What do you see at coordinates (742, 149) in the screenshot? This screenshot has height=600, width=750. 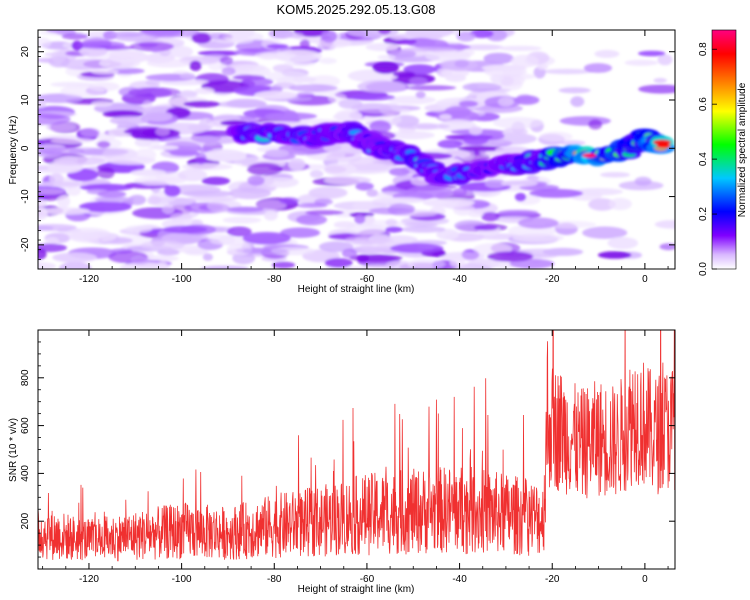 I see `colorbar-label: Normalized spectral amplitude` at bounding box center [742, 149].